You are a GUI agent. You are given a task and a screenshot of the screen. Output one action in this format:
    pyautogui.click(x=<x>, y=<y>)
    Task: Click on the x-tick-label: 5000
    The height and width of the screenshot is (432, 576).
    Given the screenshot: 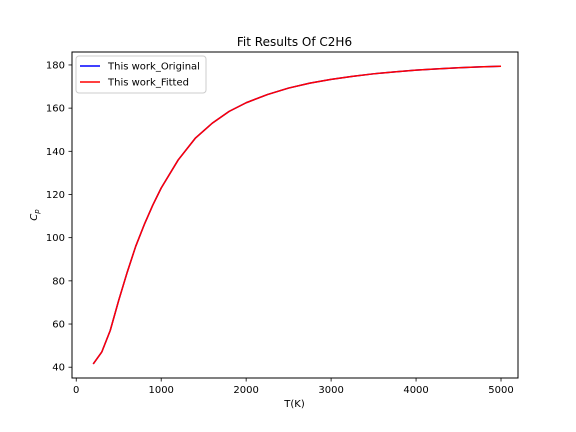 What is the action you would take?
    pyautogui.click(x=500, y=390)
    